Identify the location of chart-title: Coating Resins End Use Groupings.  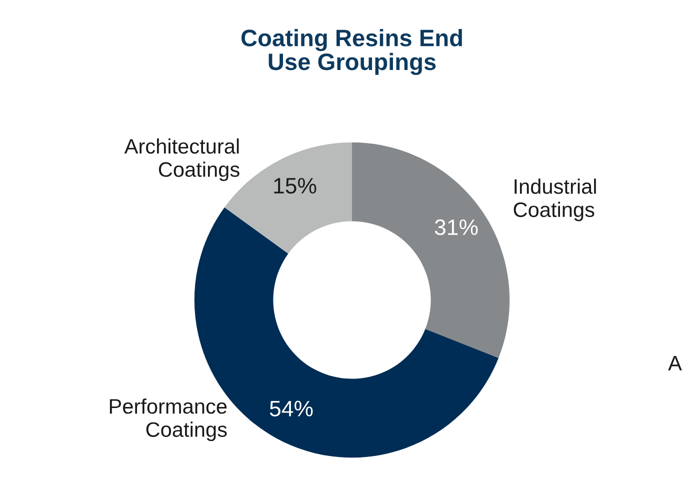
(351, 52).